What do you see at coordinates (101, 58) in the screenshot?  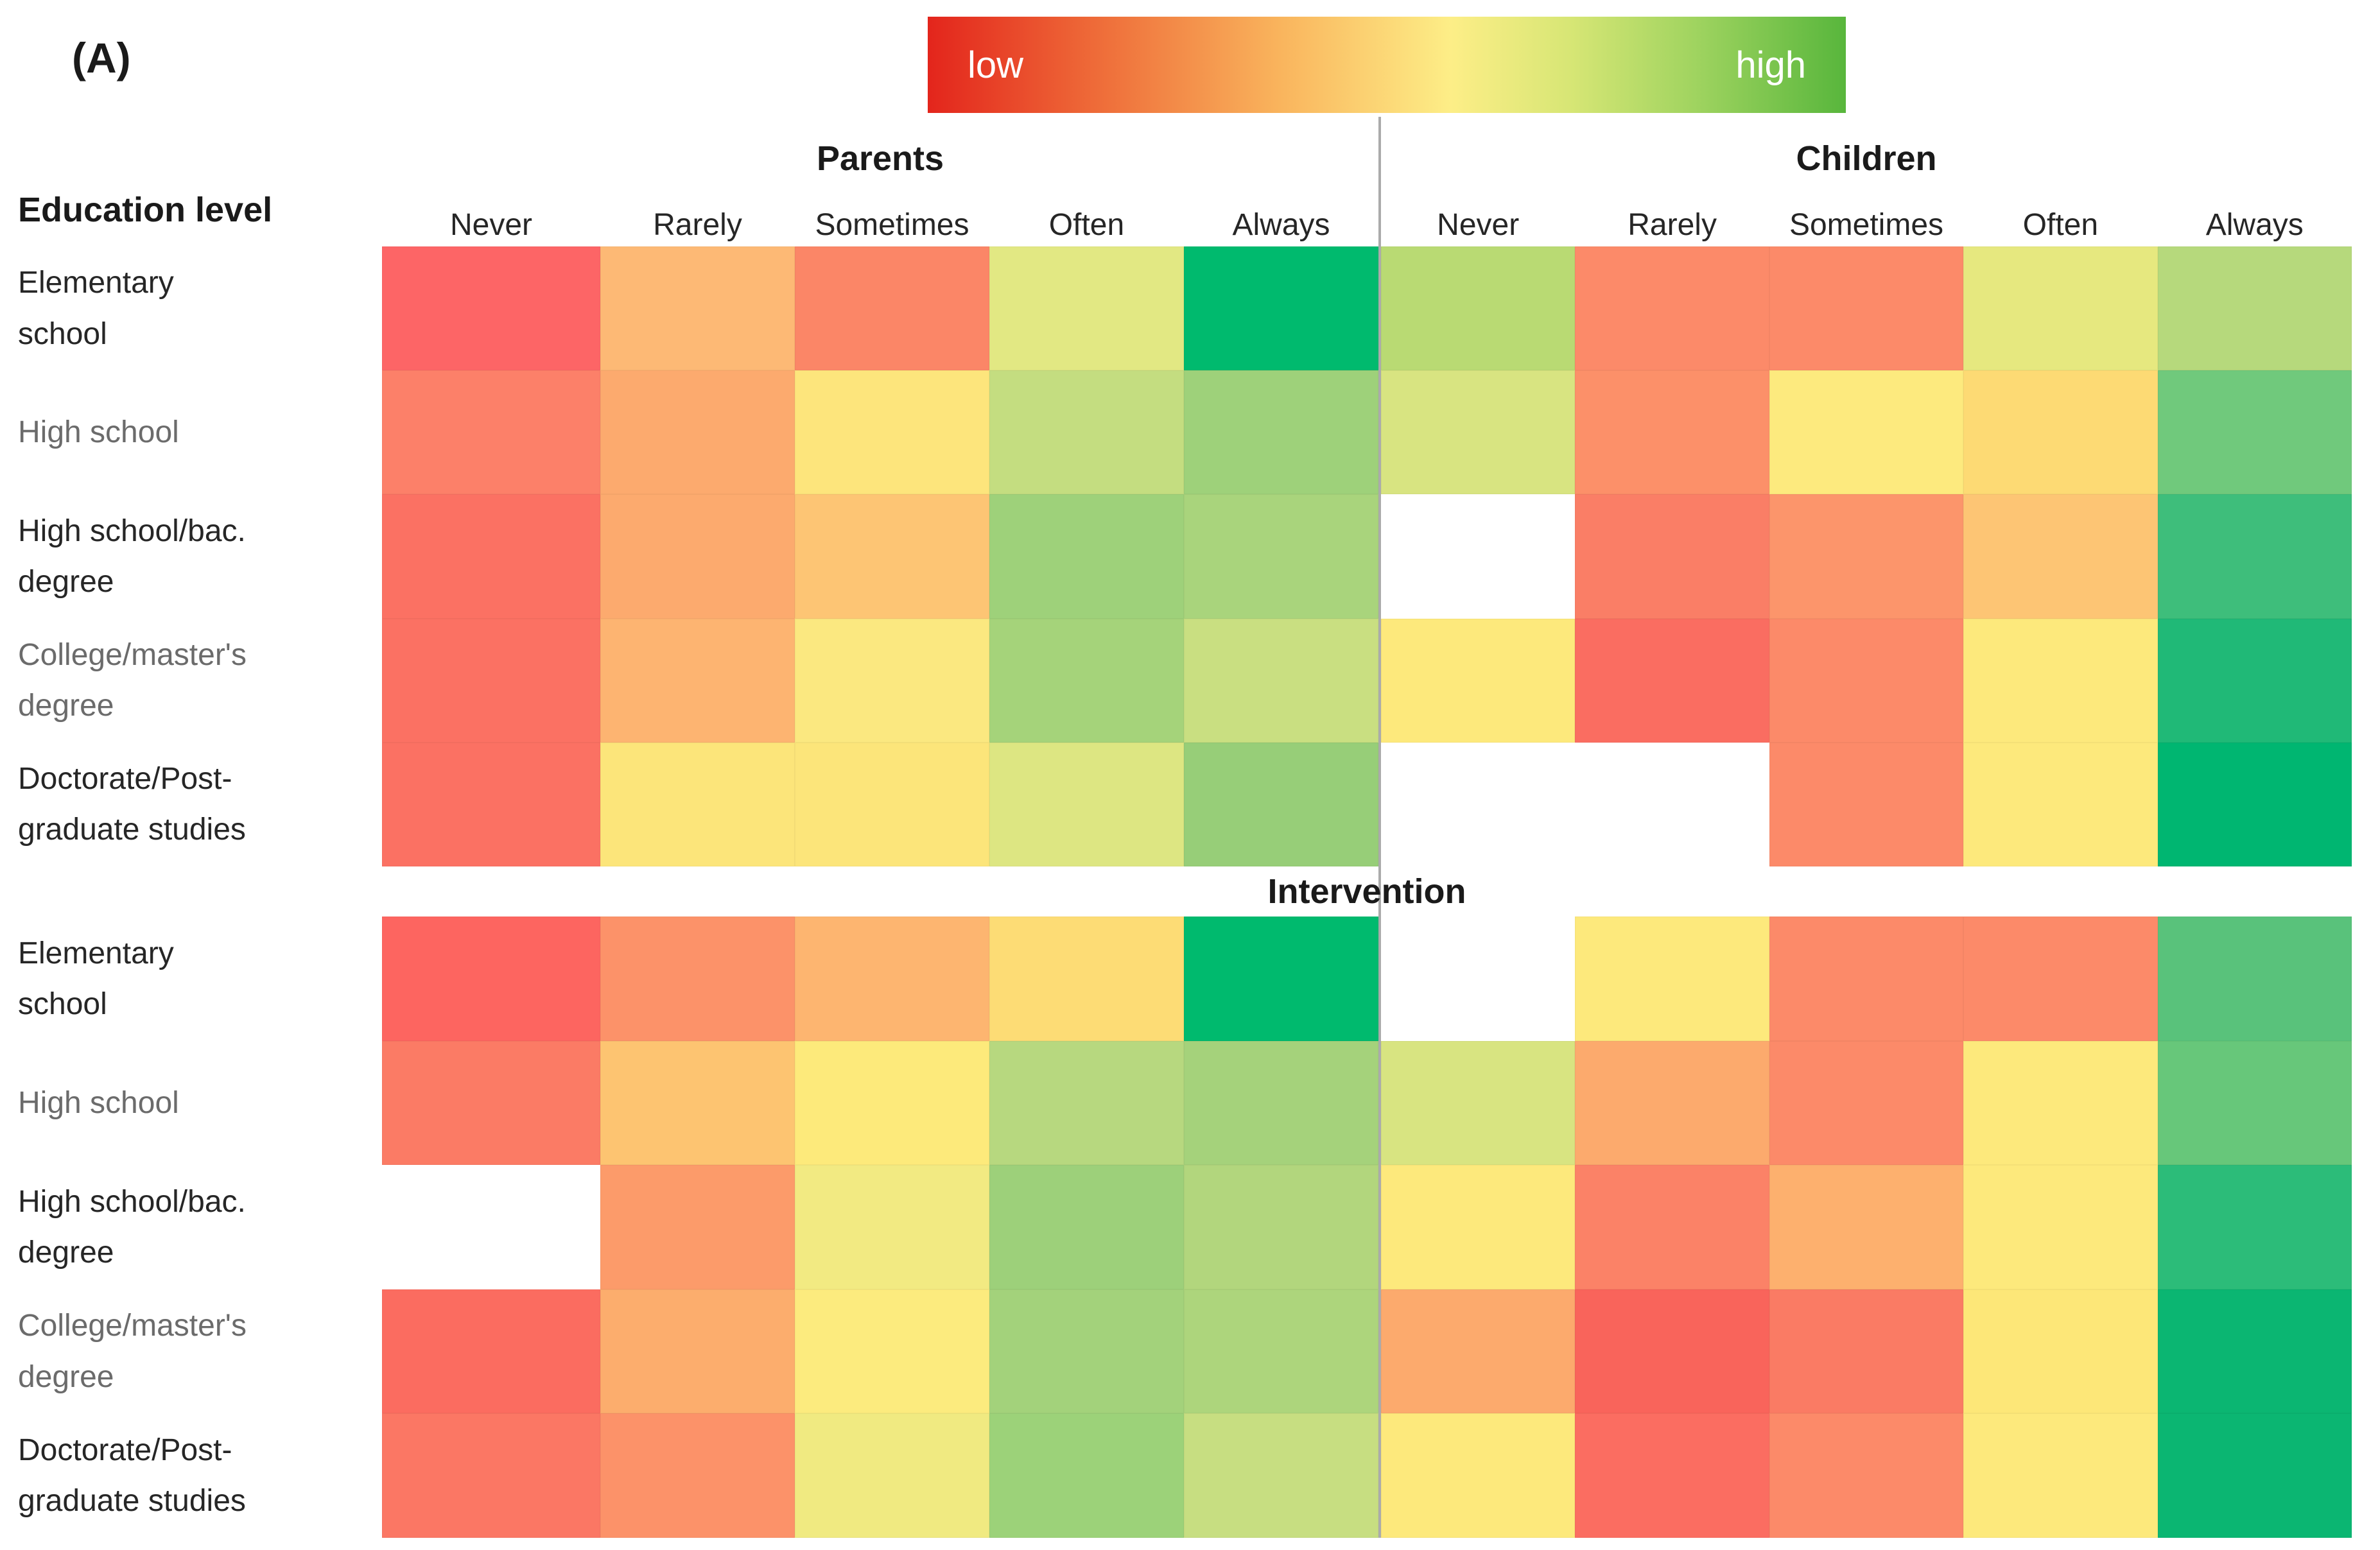 I see `panel-label: (A)` at bounding box center [101, 58].